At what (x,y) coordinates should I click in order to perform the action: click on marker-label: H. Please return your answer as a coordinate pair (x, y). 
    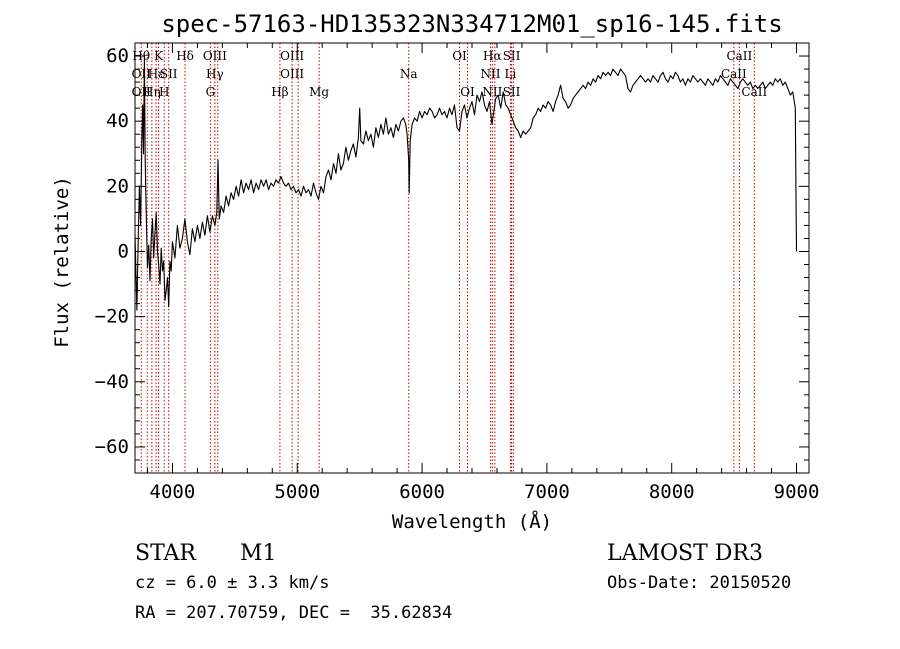
    Looking at the image, I should click on (164, 92).